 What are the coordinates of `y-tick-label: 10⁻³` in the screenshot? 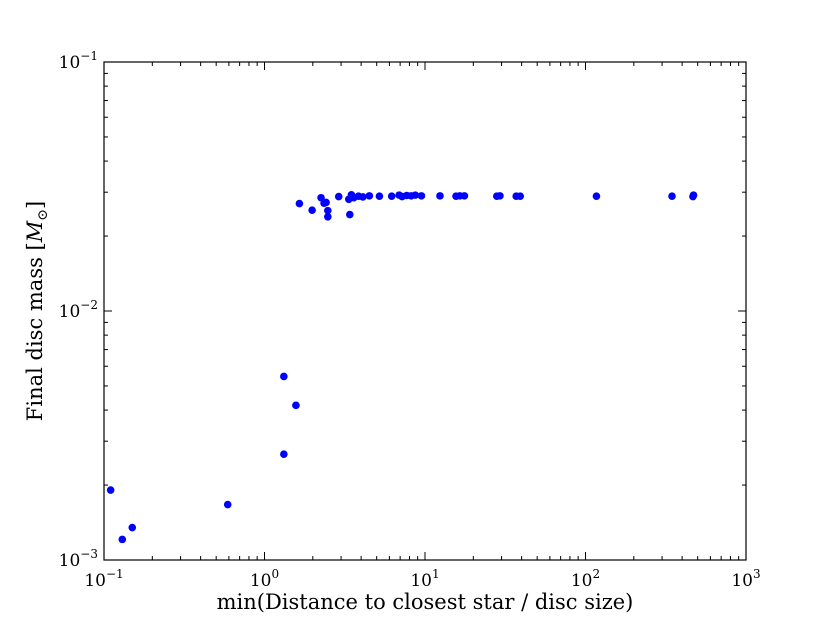 It's located at (78, 559).